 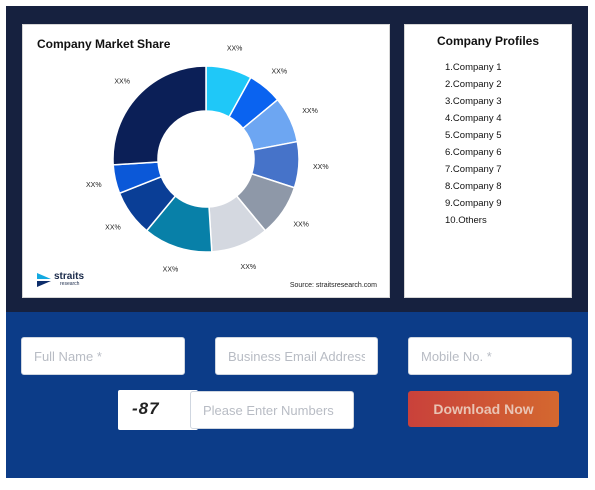 What do you see at coordinates (249, 267) in the screenshot?
I see `slice-label-6: XX%` at bounding box center [249, 267].